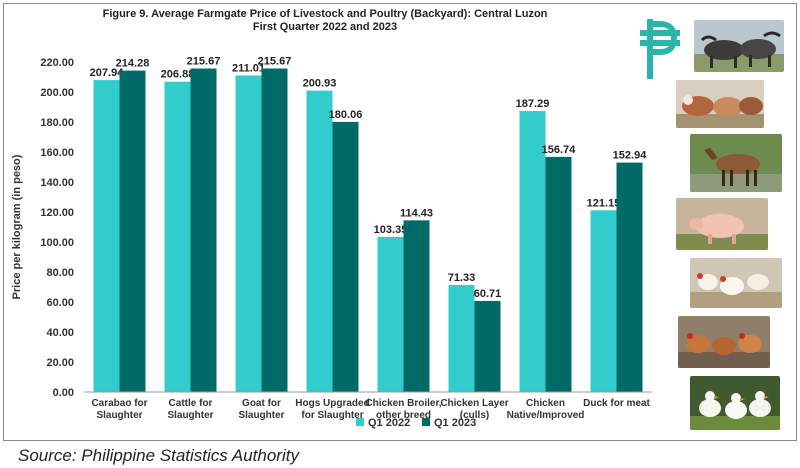 The width and height of the screenshot is (800, 468). Describe the element at coordinates (60, 303) in the screenshot. I see `y-tick-label: 60.00` at that location.